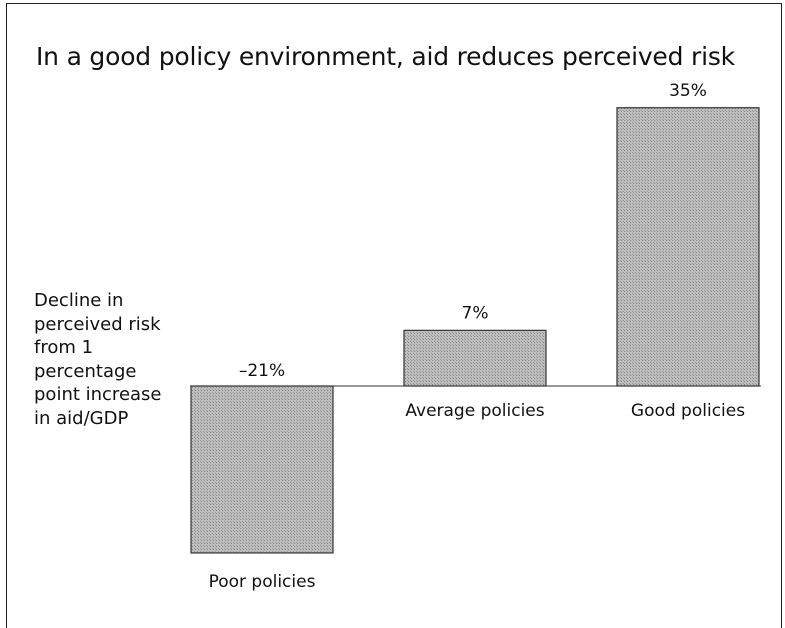 The height and width of the screenshot is (628, 785). What do you see at coordinates (475, 313) in the screenshot?
I see `value-label-average-policies: 7%` at bounding box center [475, 313].